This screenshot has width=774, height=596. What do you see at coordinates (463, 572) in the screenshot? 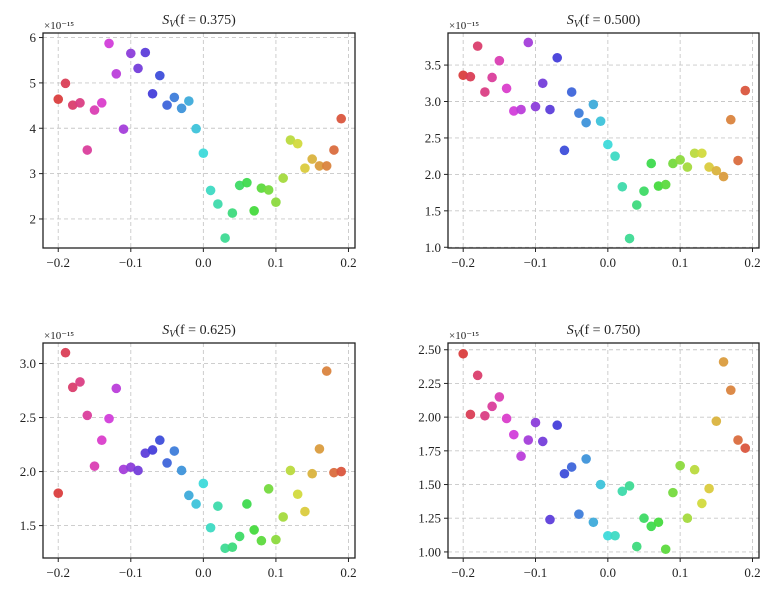
I see `x-tick-label: −0.2` at bounding box center [463, 572].